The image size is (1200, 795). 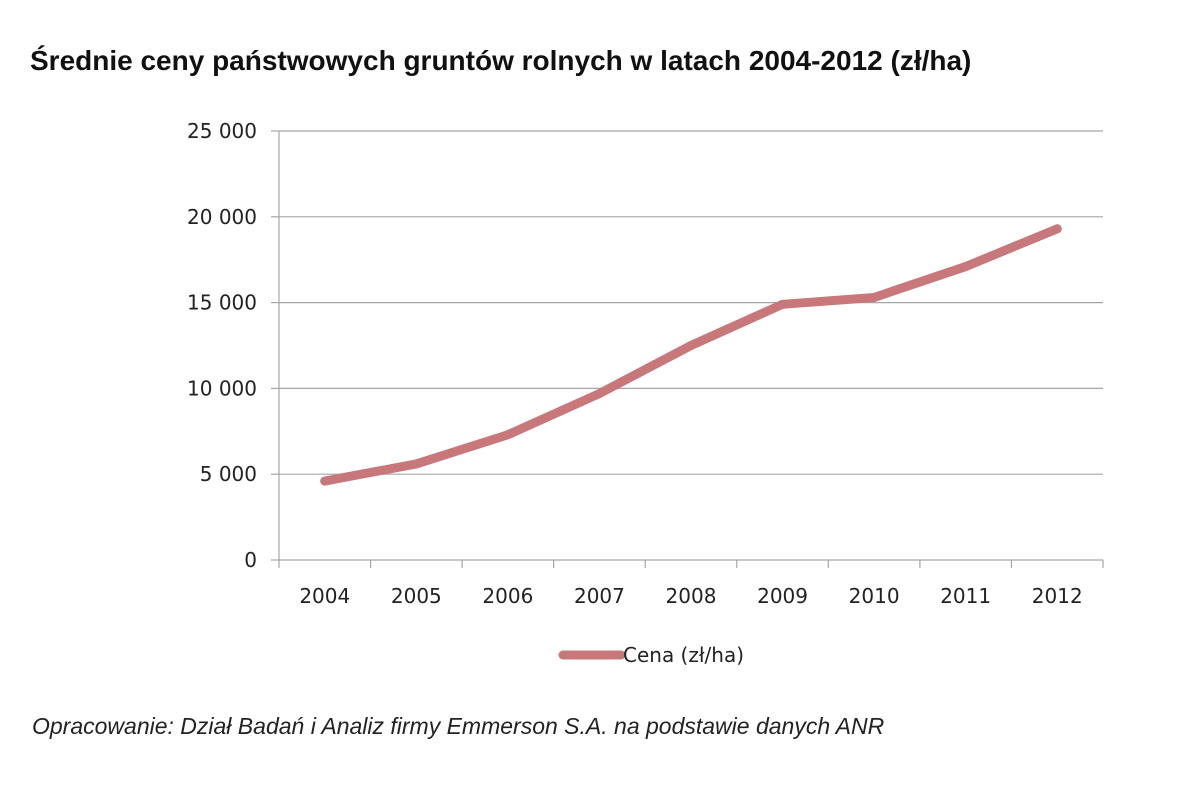 What do you see at coordinates (222, 217) in the screenshot?
I see `y-tick-label: 20 000` at bounding box center [222, 217].